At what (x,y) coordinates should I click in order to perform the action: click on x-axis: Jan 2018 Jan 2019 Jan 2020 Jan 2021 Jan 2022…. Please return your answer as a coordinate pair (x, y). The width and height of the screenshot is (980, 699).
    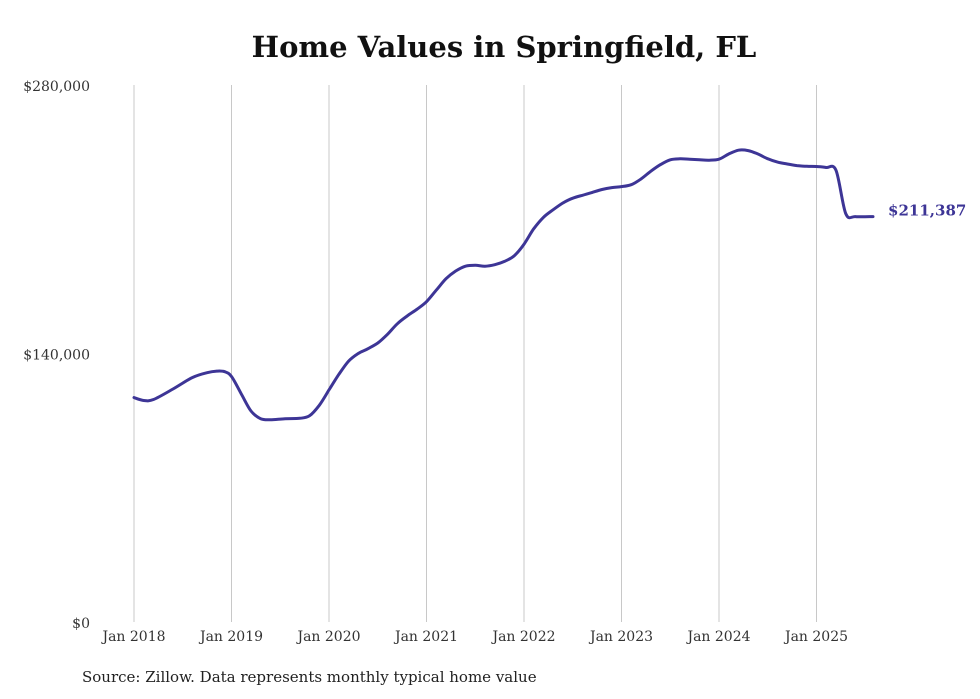
    Looking at the image, I should click on (474, 637).